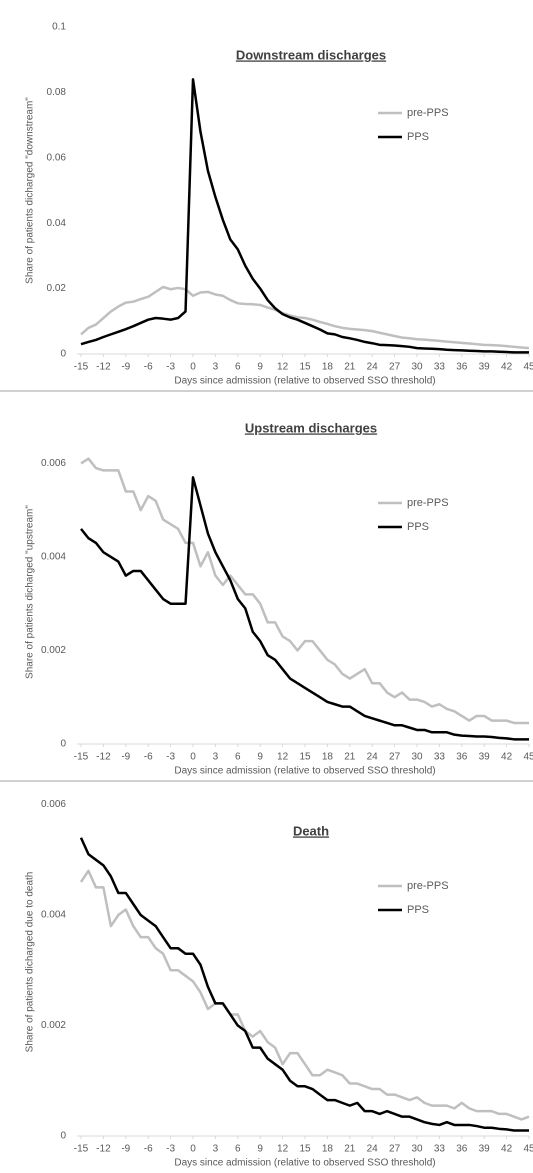  What do you see at coordinates (30, 190) in the screenshot?
I see `y-axis-label: Share of patients dicharged "downstream"` at bounding box center [30, 190].